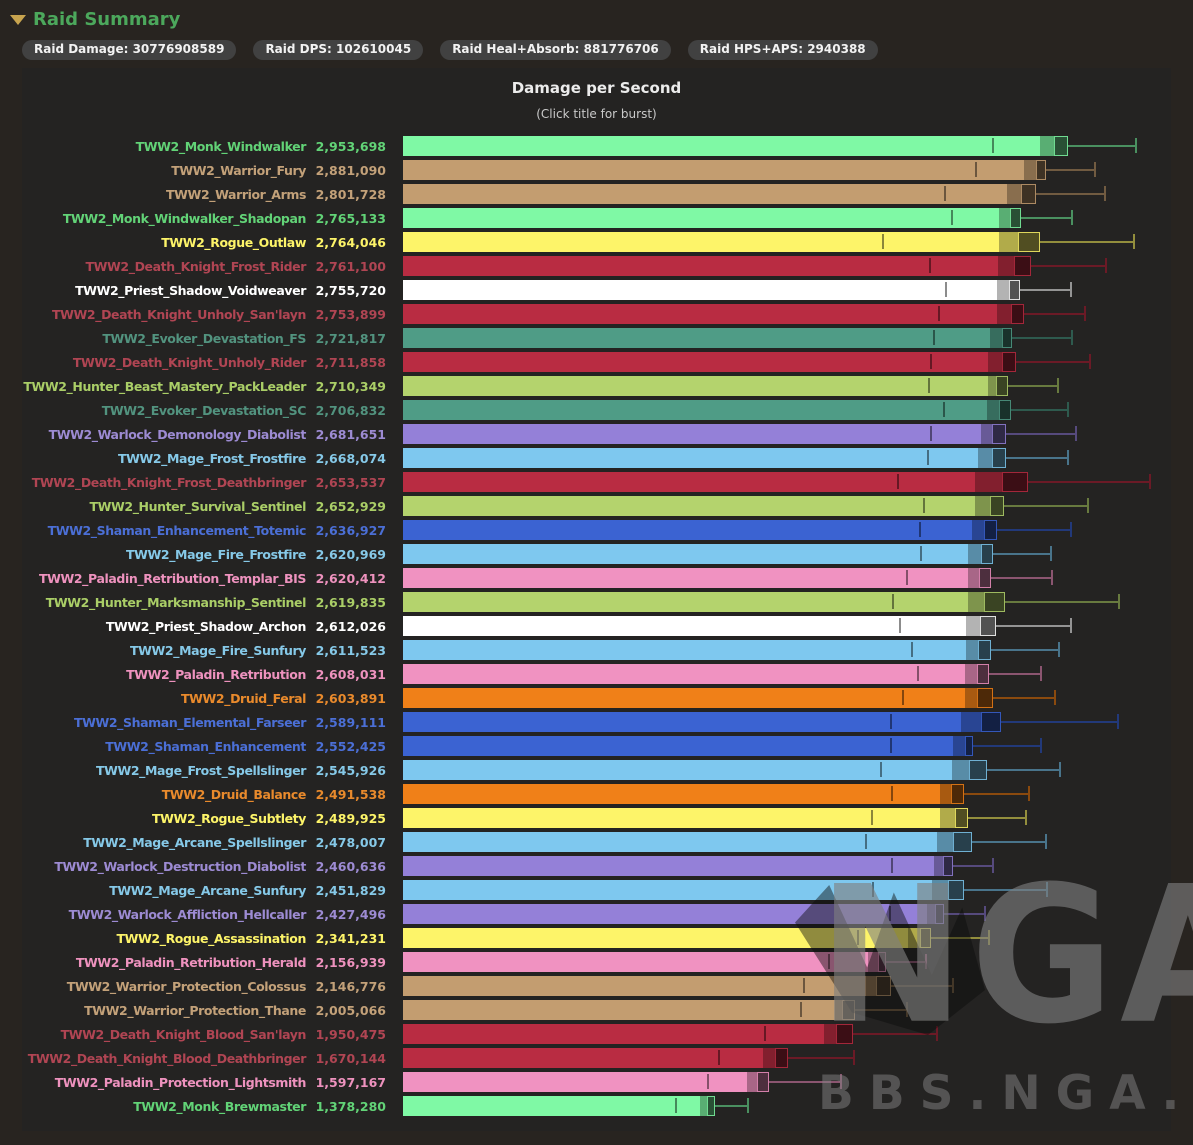  What do you see at coordinates (221, 146) in the screenshot?
I see `spec-label: TWW2_Monk_Windwalker` at bounding box center [221, 146].